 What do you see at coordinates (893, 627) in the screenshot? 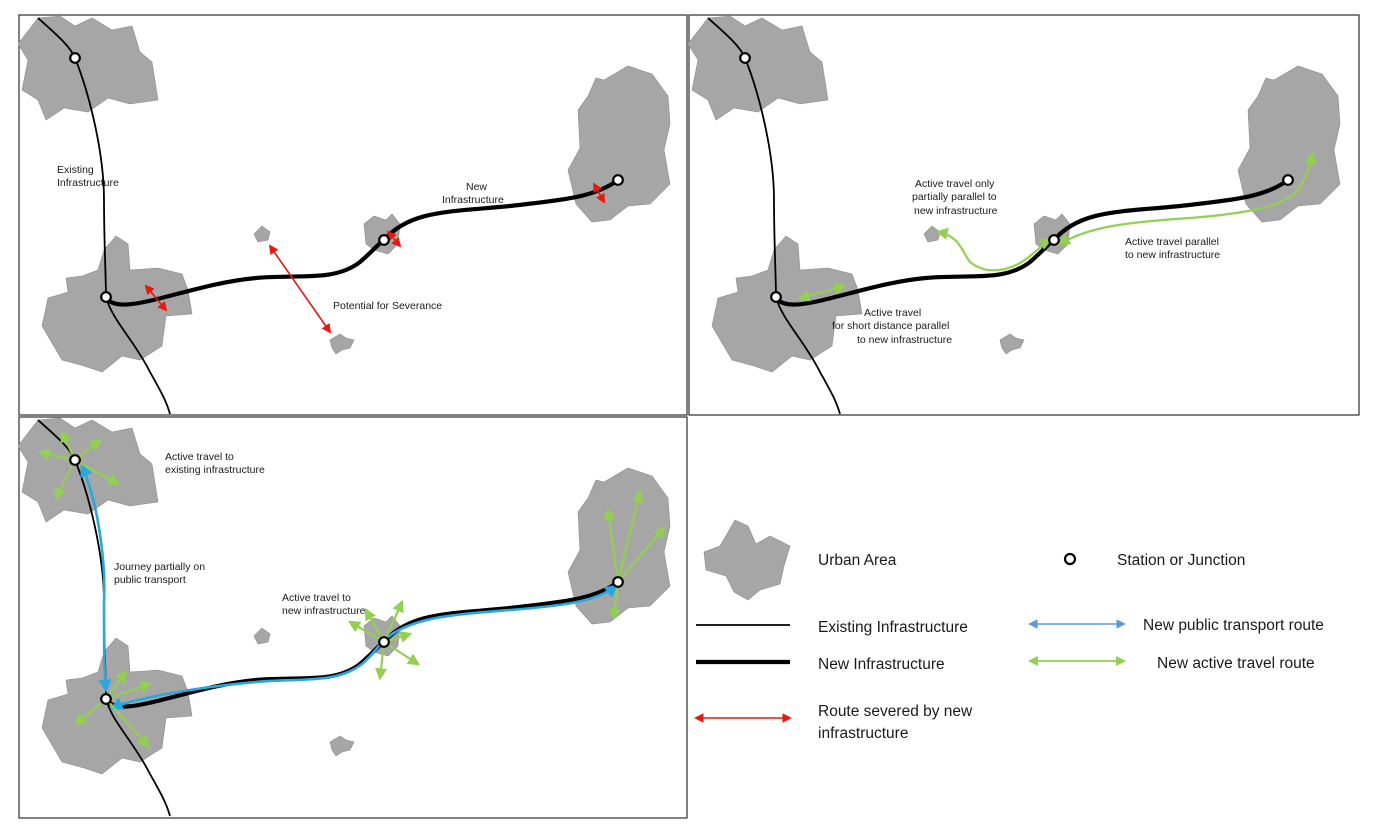
I see `legend-existing-infrastructure: Existing Infrastructure` at bounding box center [893, 627].